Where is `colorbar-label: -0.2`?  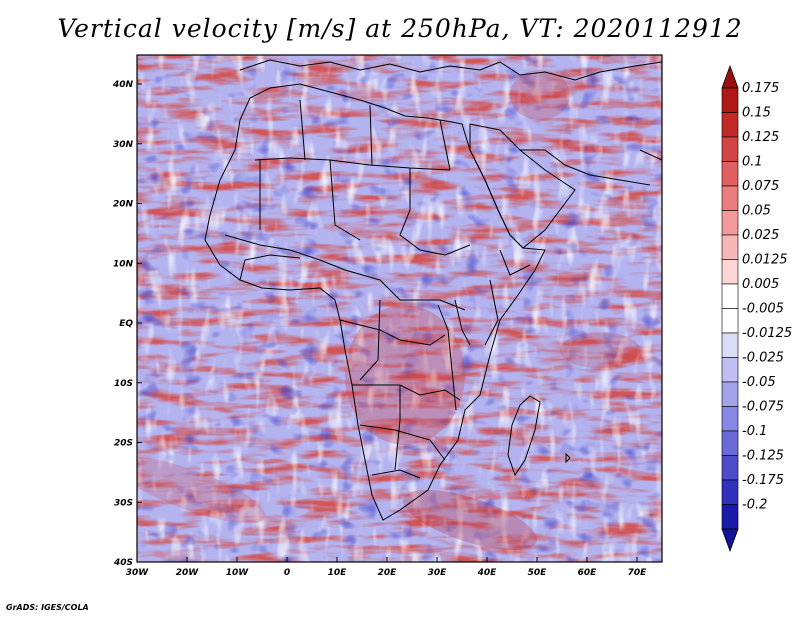 colorbar-label: -0.2 is located at coordinates (754, 505).